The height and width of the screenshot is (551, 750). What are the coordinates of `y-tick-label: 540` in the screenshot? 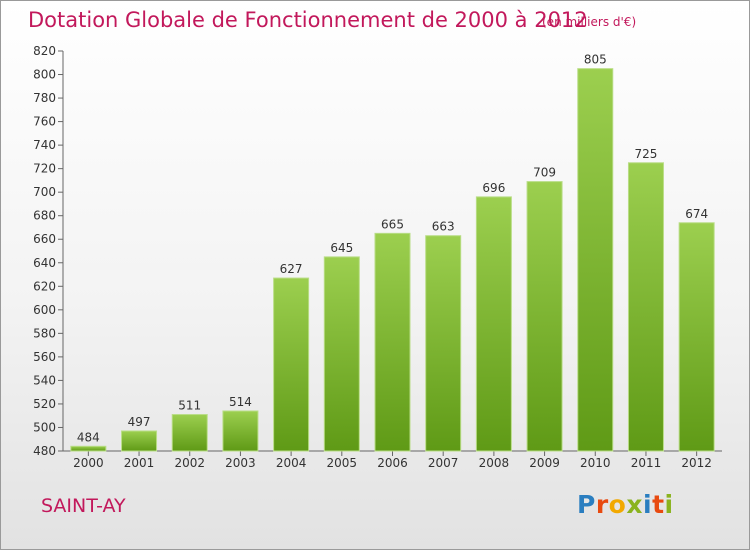 It's located at (44, 380).